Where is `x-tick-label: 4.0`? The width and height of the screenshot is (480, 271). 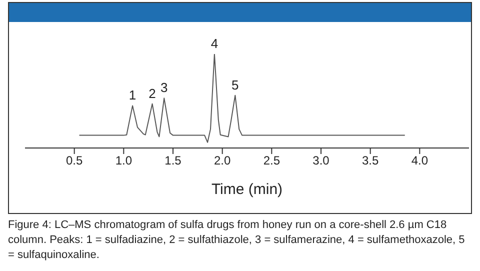 x-tick-label: 4.0 is located at coordinates (419, 161).